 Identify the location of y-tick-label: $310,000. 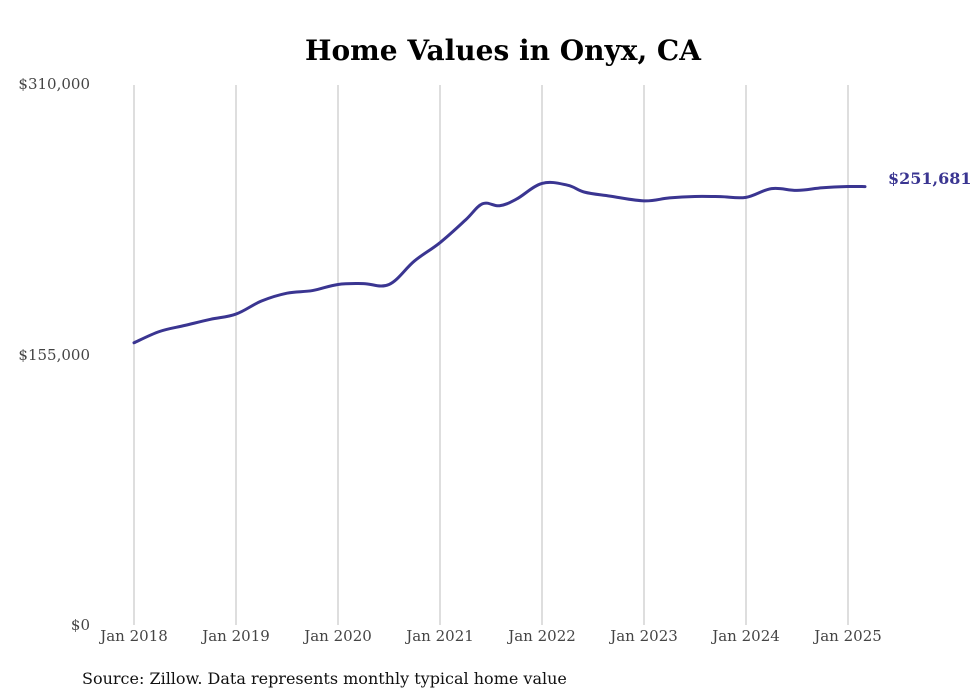
(54, 84).